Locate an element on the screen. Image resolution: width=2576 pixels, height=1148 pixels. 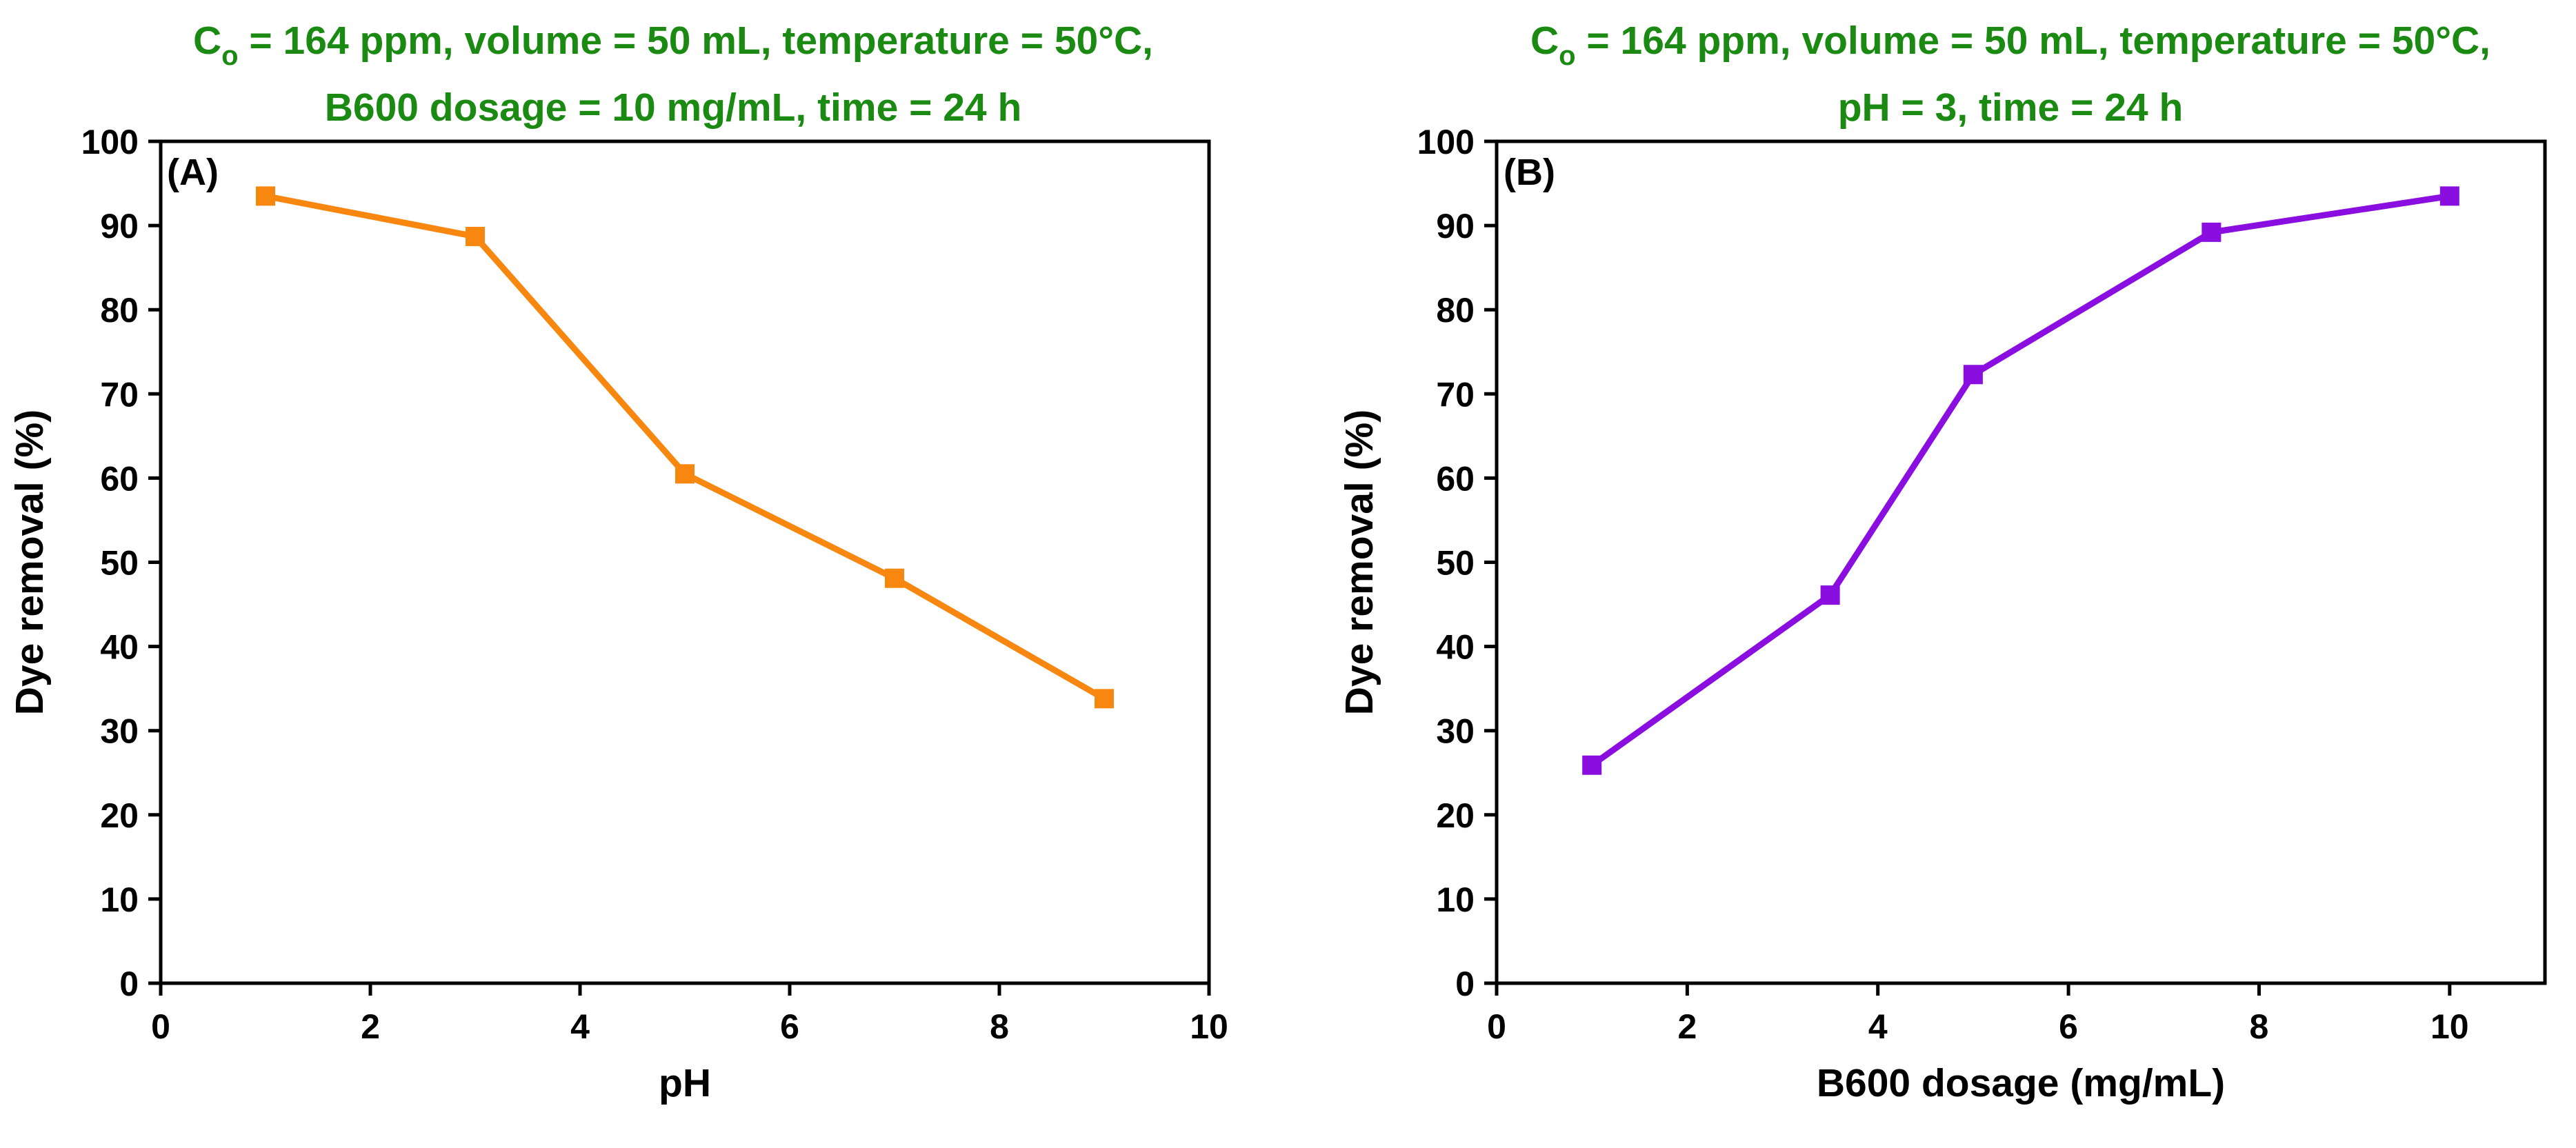
panel-label: (B) is located at coordinates (1529, 172).